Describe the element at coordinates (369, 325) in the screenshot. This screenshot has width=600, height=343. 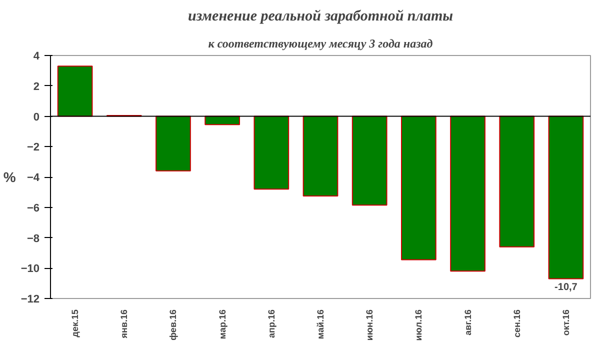
I see `x-tick-label: июн.16` at that location.